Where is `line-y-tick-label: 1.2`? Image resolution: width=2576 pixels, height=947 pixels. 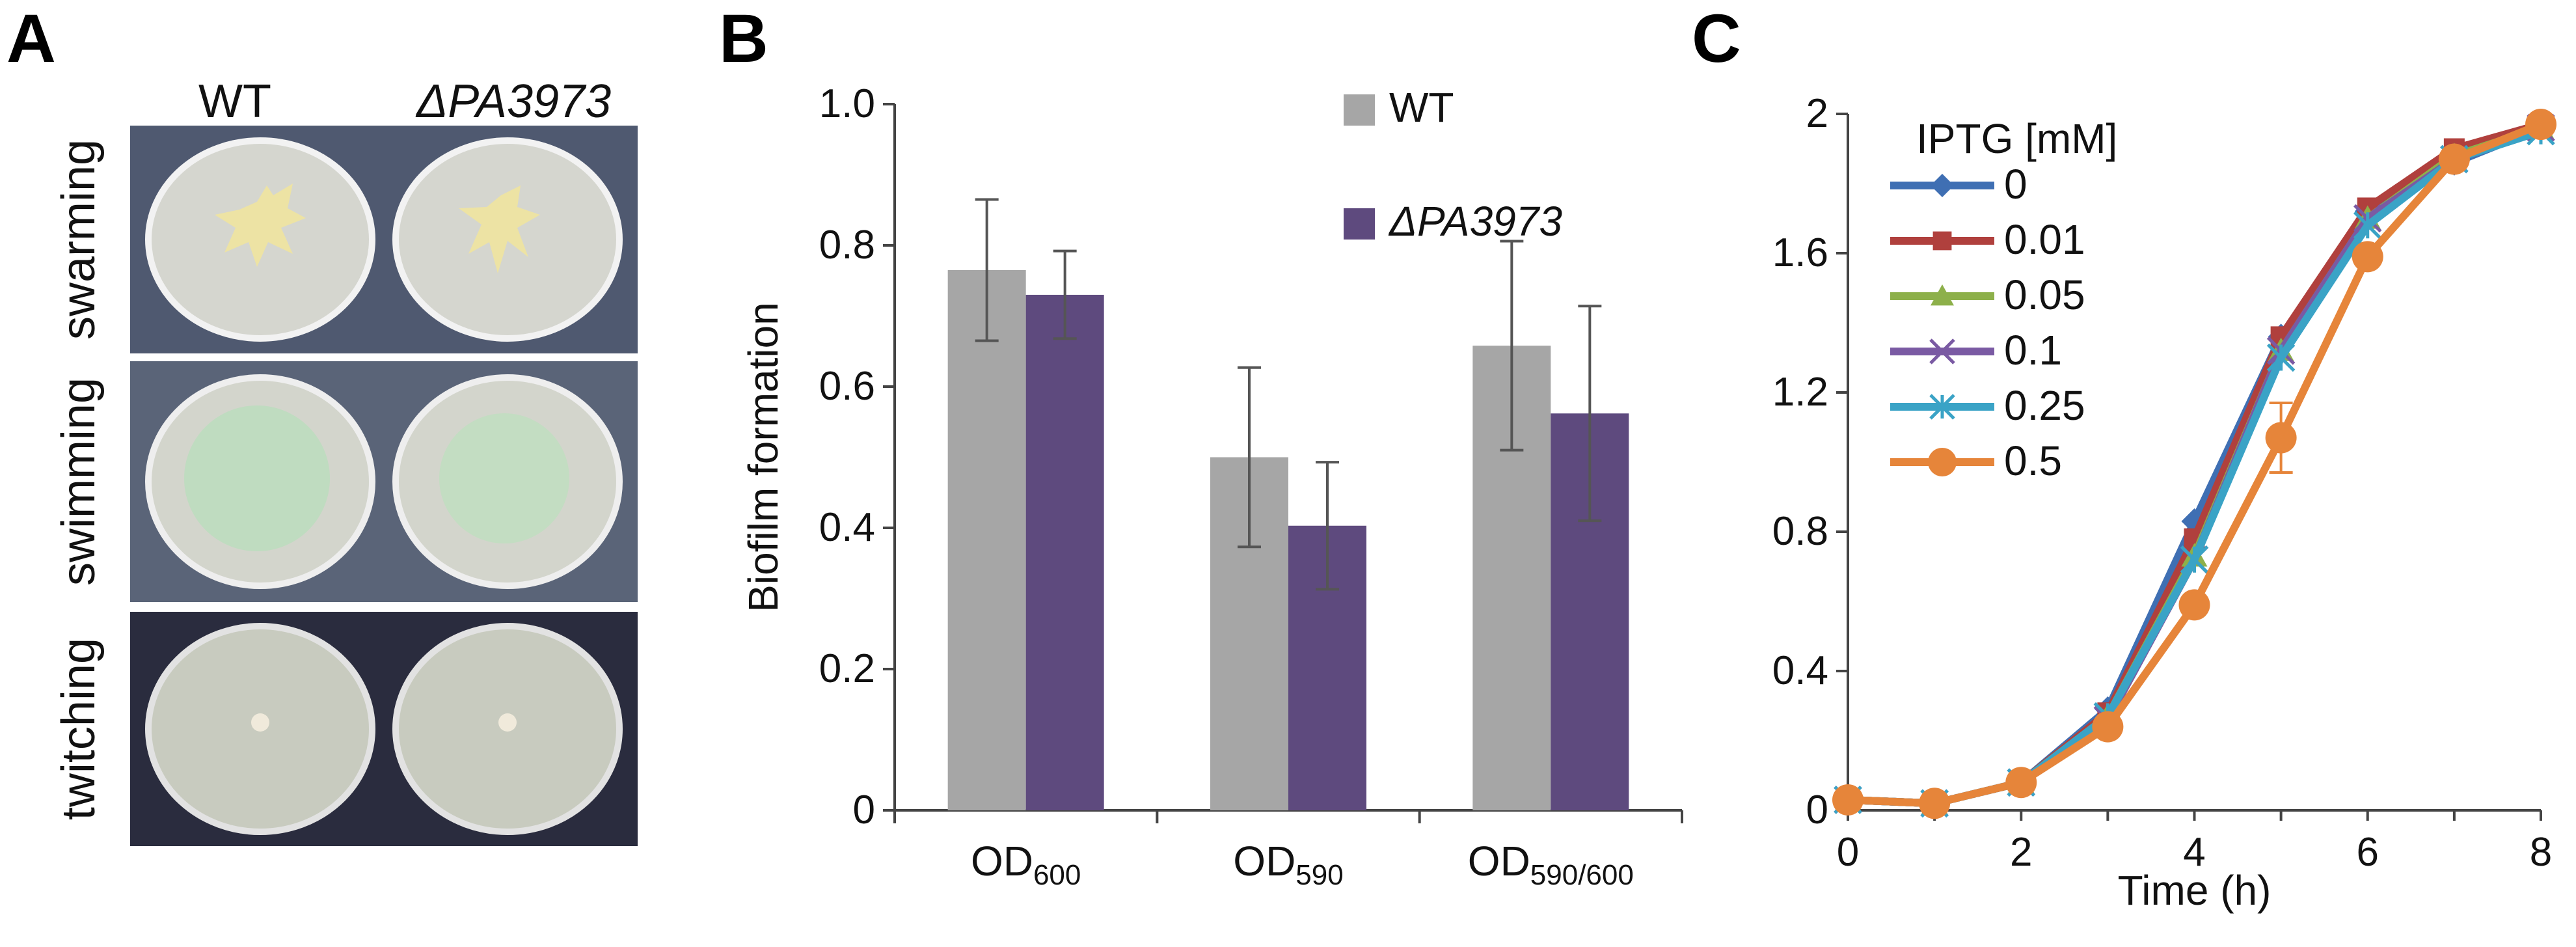 line-y-tick-label: 1.2 is located at coordinates (1800, 392).